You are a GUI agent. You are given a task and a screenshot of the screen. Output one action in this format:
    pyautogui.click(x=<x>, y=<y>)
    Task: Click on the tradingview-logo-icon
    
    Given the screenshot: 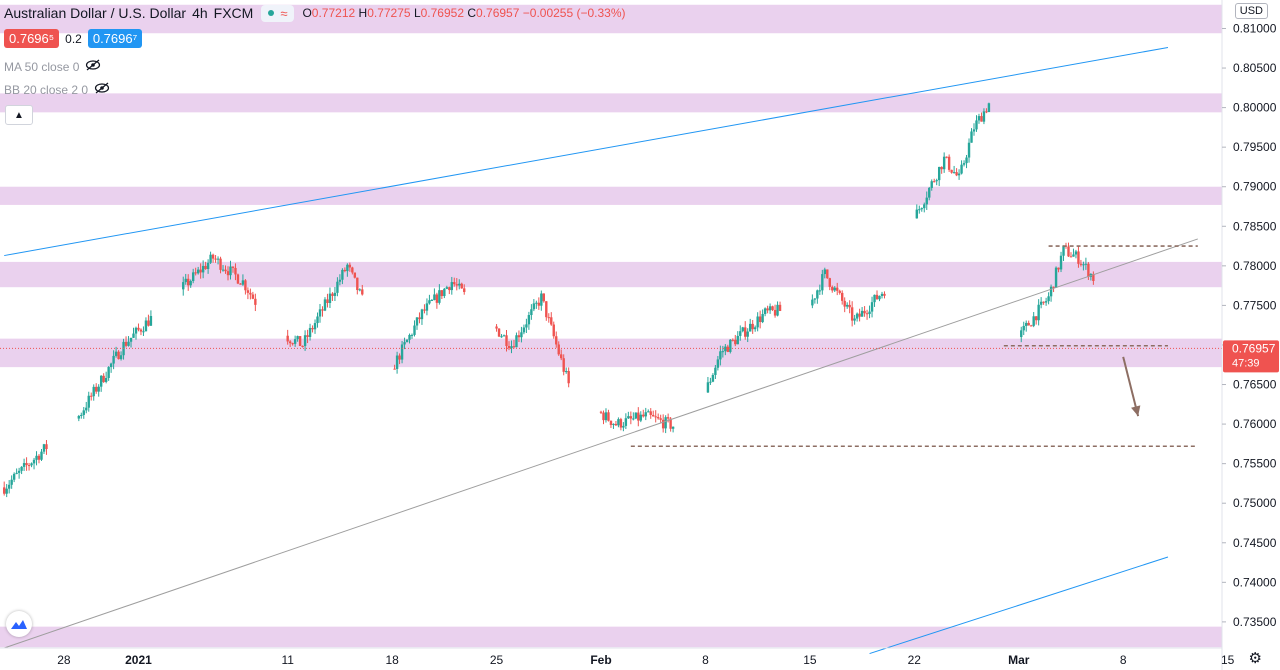 What is the action you would take?
    pyautogui.click(x=19, y=624)
    